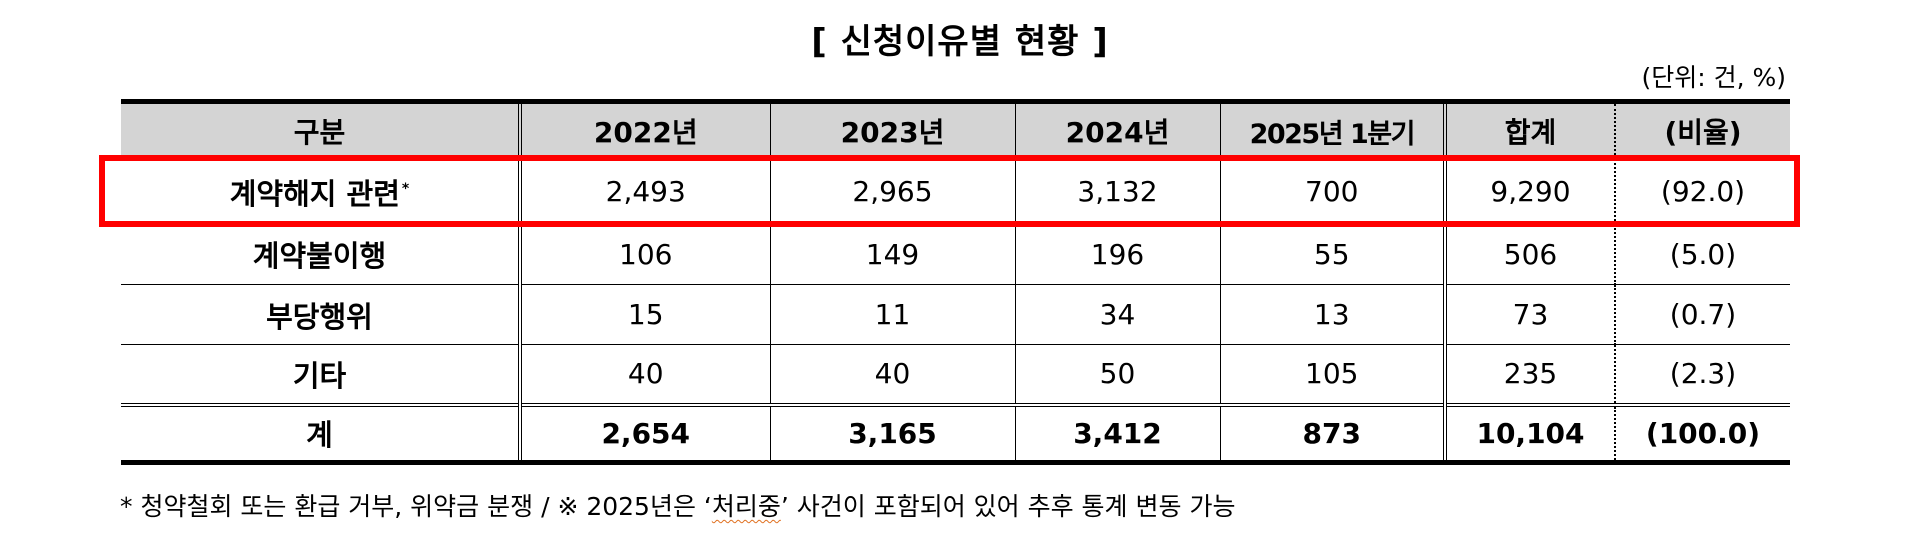 The width and height of the screenshot is (1920, 541). Describe the element at coordinates (1702, 374) in the screenshot. I see `cell-ratio: (2.3)` at that location.